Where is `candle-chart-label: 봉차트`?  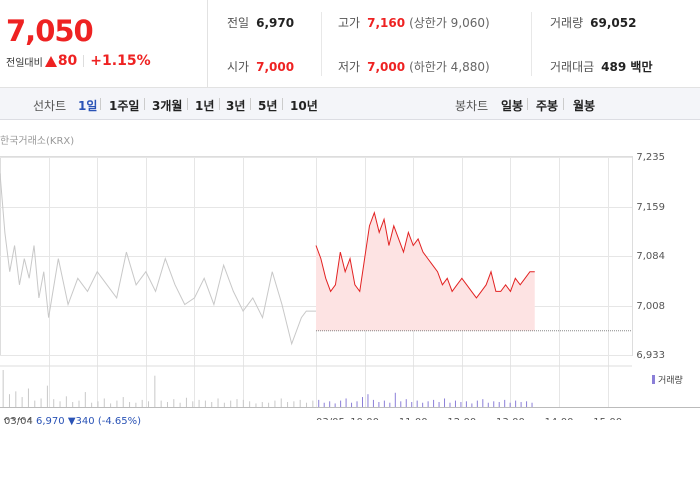
candle-chart-label: 봉차트 is located at coordinates (472, 106).